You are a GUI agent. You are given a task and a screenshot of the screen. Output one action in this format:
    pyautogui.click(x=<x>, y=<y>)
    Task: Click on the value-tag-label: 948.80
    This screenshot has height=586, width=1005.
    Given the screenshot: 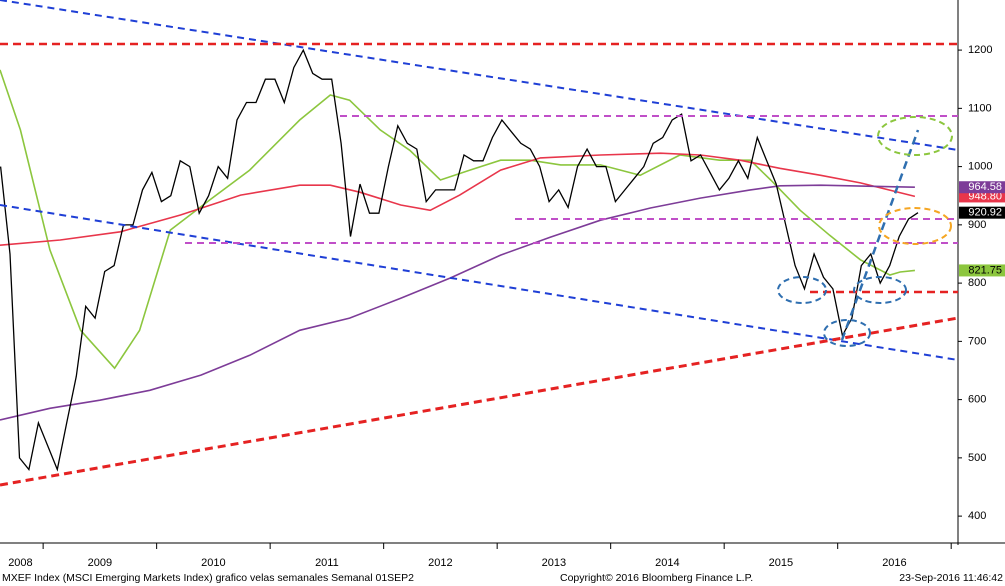 What is the action you would take?
    pyautogui.click(x=985, y=196)
    